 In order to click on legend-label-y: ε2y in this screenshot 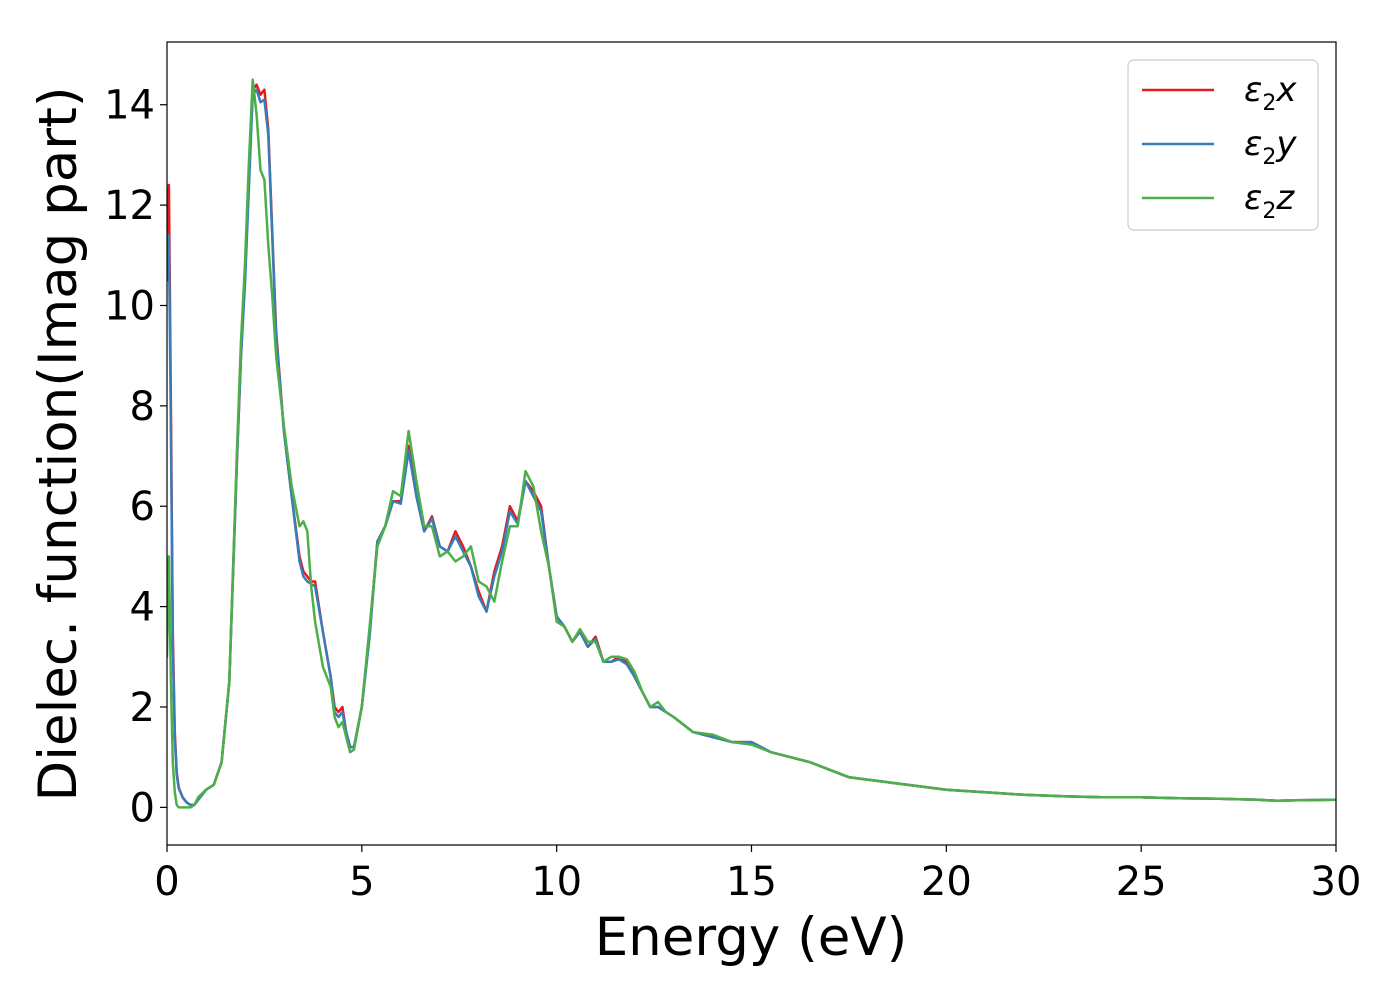, I will do `click(1270, 147)`.